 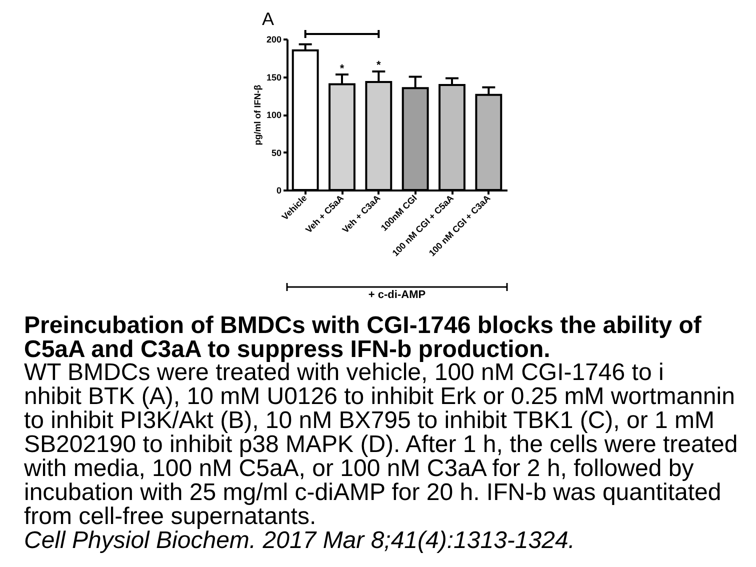 I want to click on text: A, so click(x=268, y=19).